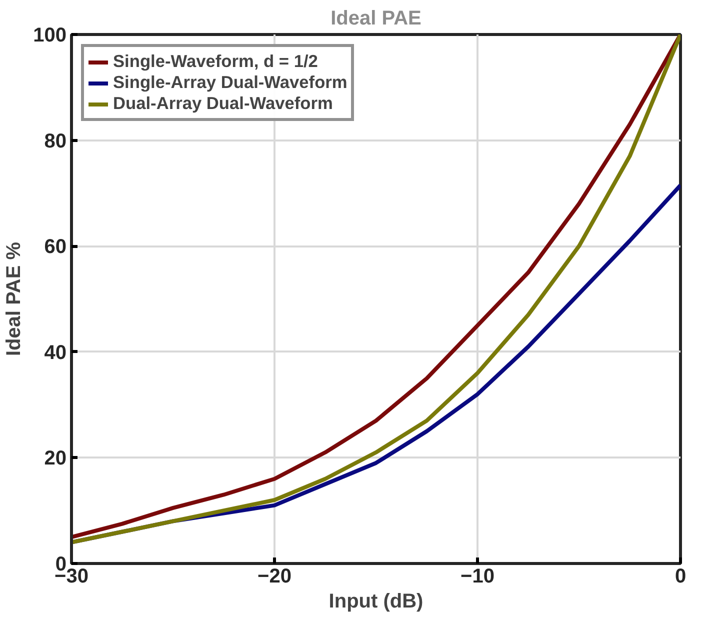  What do you see at coordinates (275, 577) in the screenshot?
I see `x-tick-label: −20` at bounding box center [275, 577].